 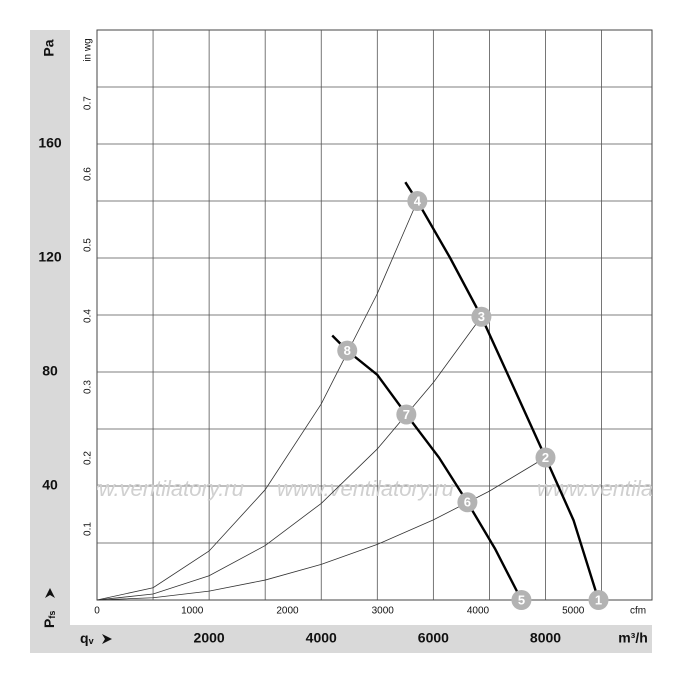 I want to click on x-axis-panel, so click(x=341, y=639).